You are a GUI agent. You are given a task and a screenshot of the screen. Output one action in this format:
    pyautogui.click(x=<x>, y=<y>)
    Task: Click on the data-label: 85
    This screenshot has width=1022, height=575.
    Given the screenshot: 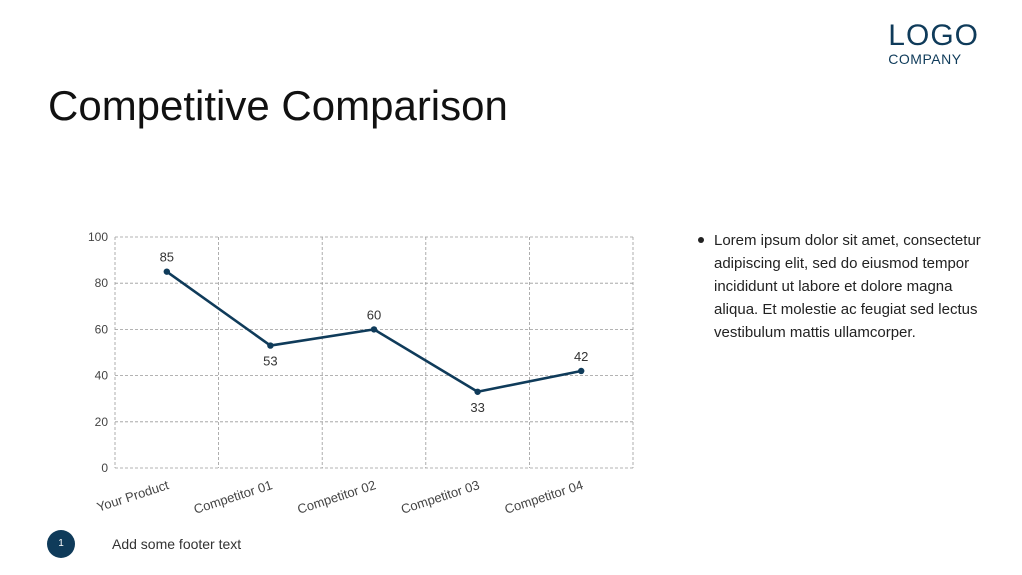 What is the action you would take?
    pyautogui.click(x=167, y=257)
    